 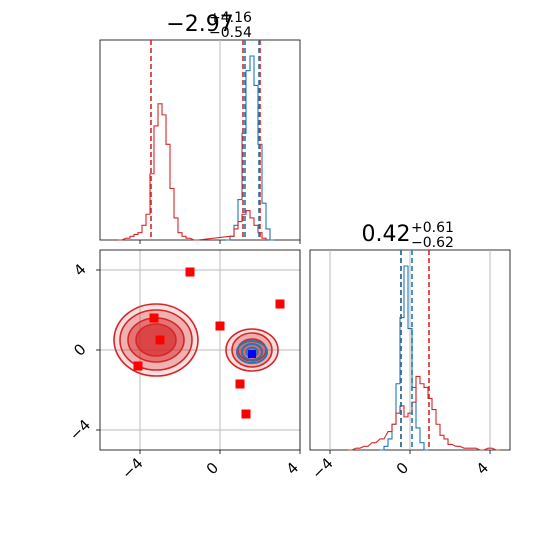 I want to click on blue-contour-level, so click(x=252, y=352).